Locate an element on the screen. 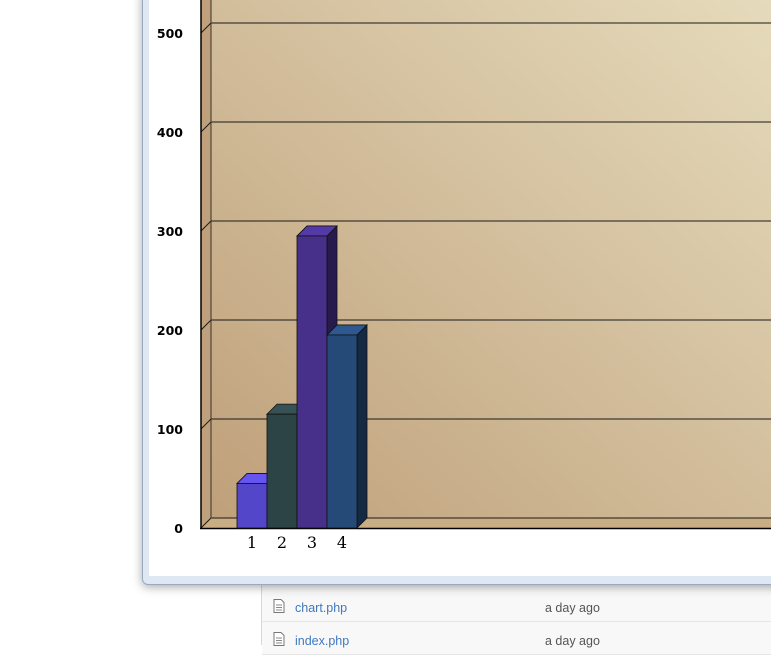 The height and width of the screenshot is (655, 771). x-tick-label: 3 is located at coordinates (312, 542).